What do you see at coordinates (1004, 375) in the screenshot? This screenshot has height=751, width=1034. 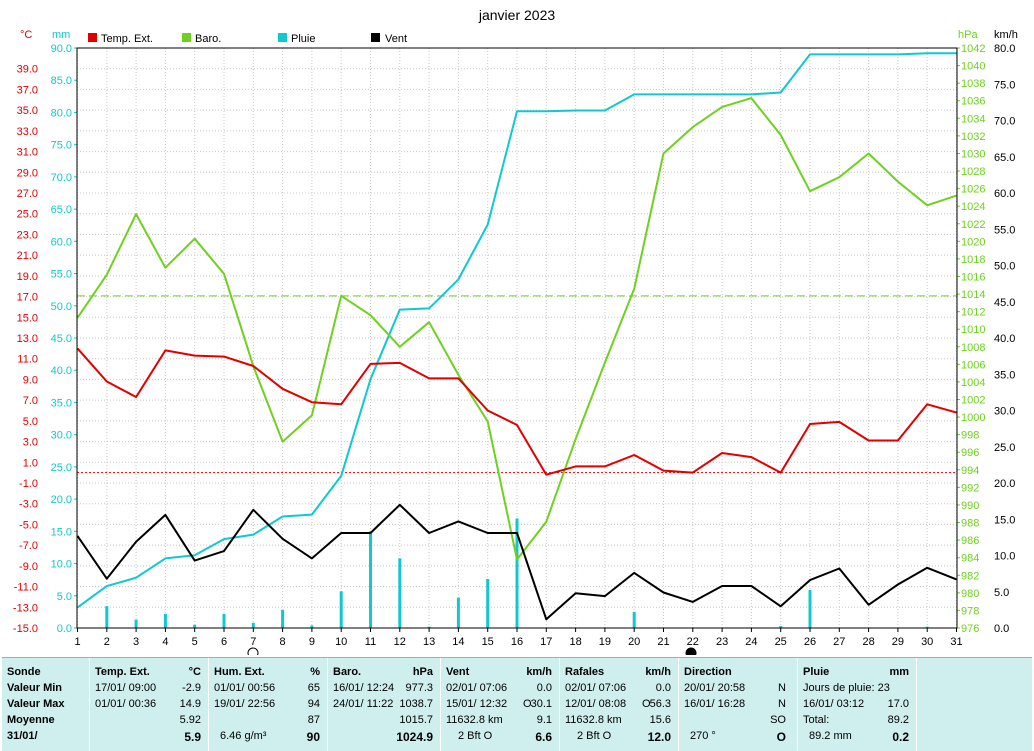 I see `wind-tick-label: 35.0` at bounding box center [1004, 375].